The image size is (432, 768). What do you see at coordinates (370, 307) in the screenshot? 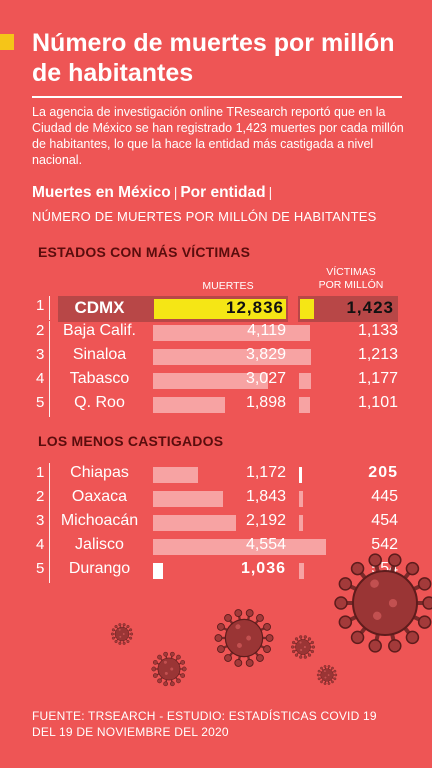
I see `per-million-value: 1,423` at bounding box center [370, 307].